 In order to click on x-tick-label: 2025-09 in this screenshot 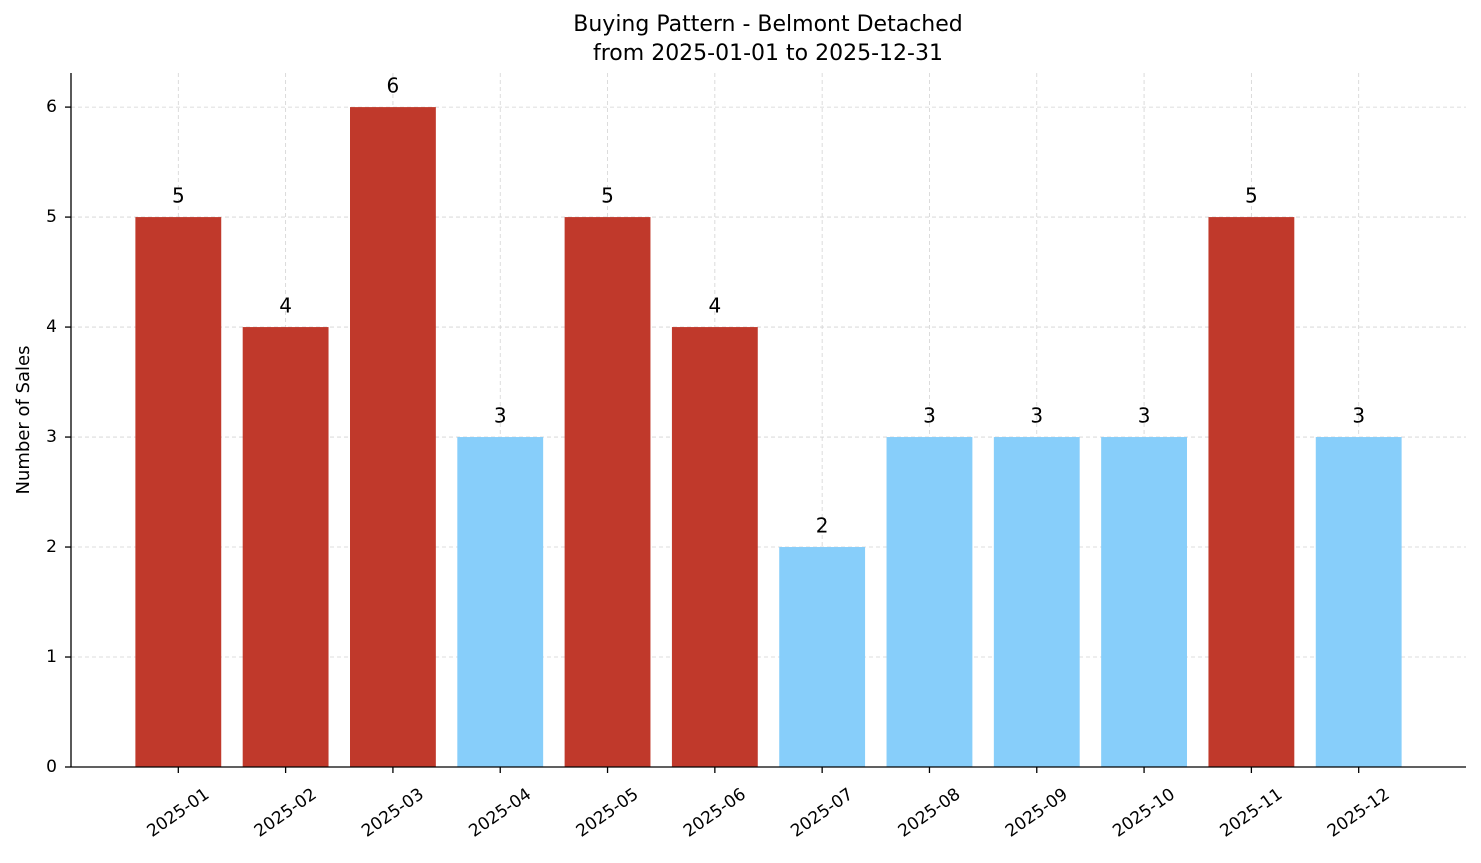, I will do `click(1037, 812)`.